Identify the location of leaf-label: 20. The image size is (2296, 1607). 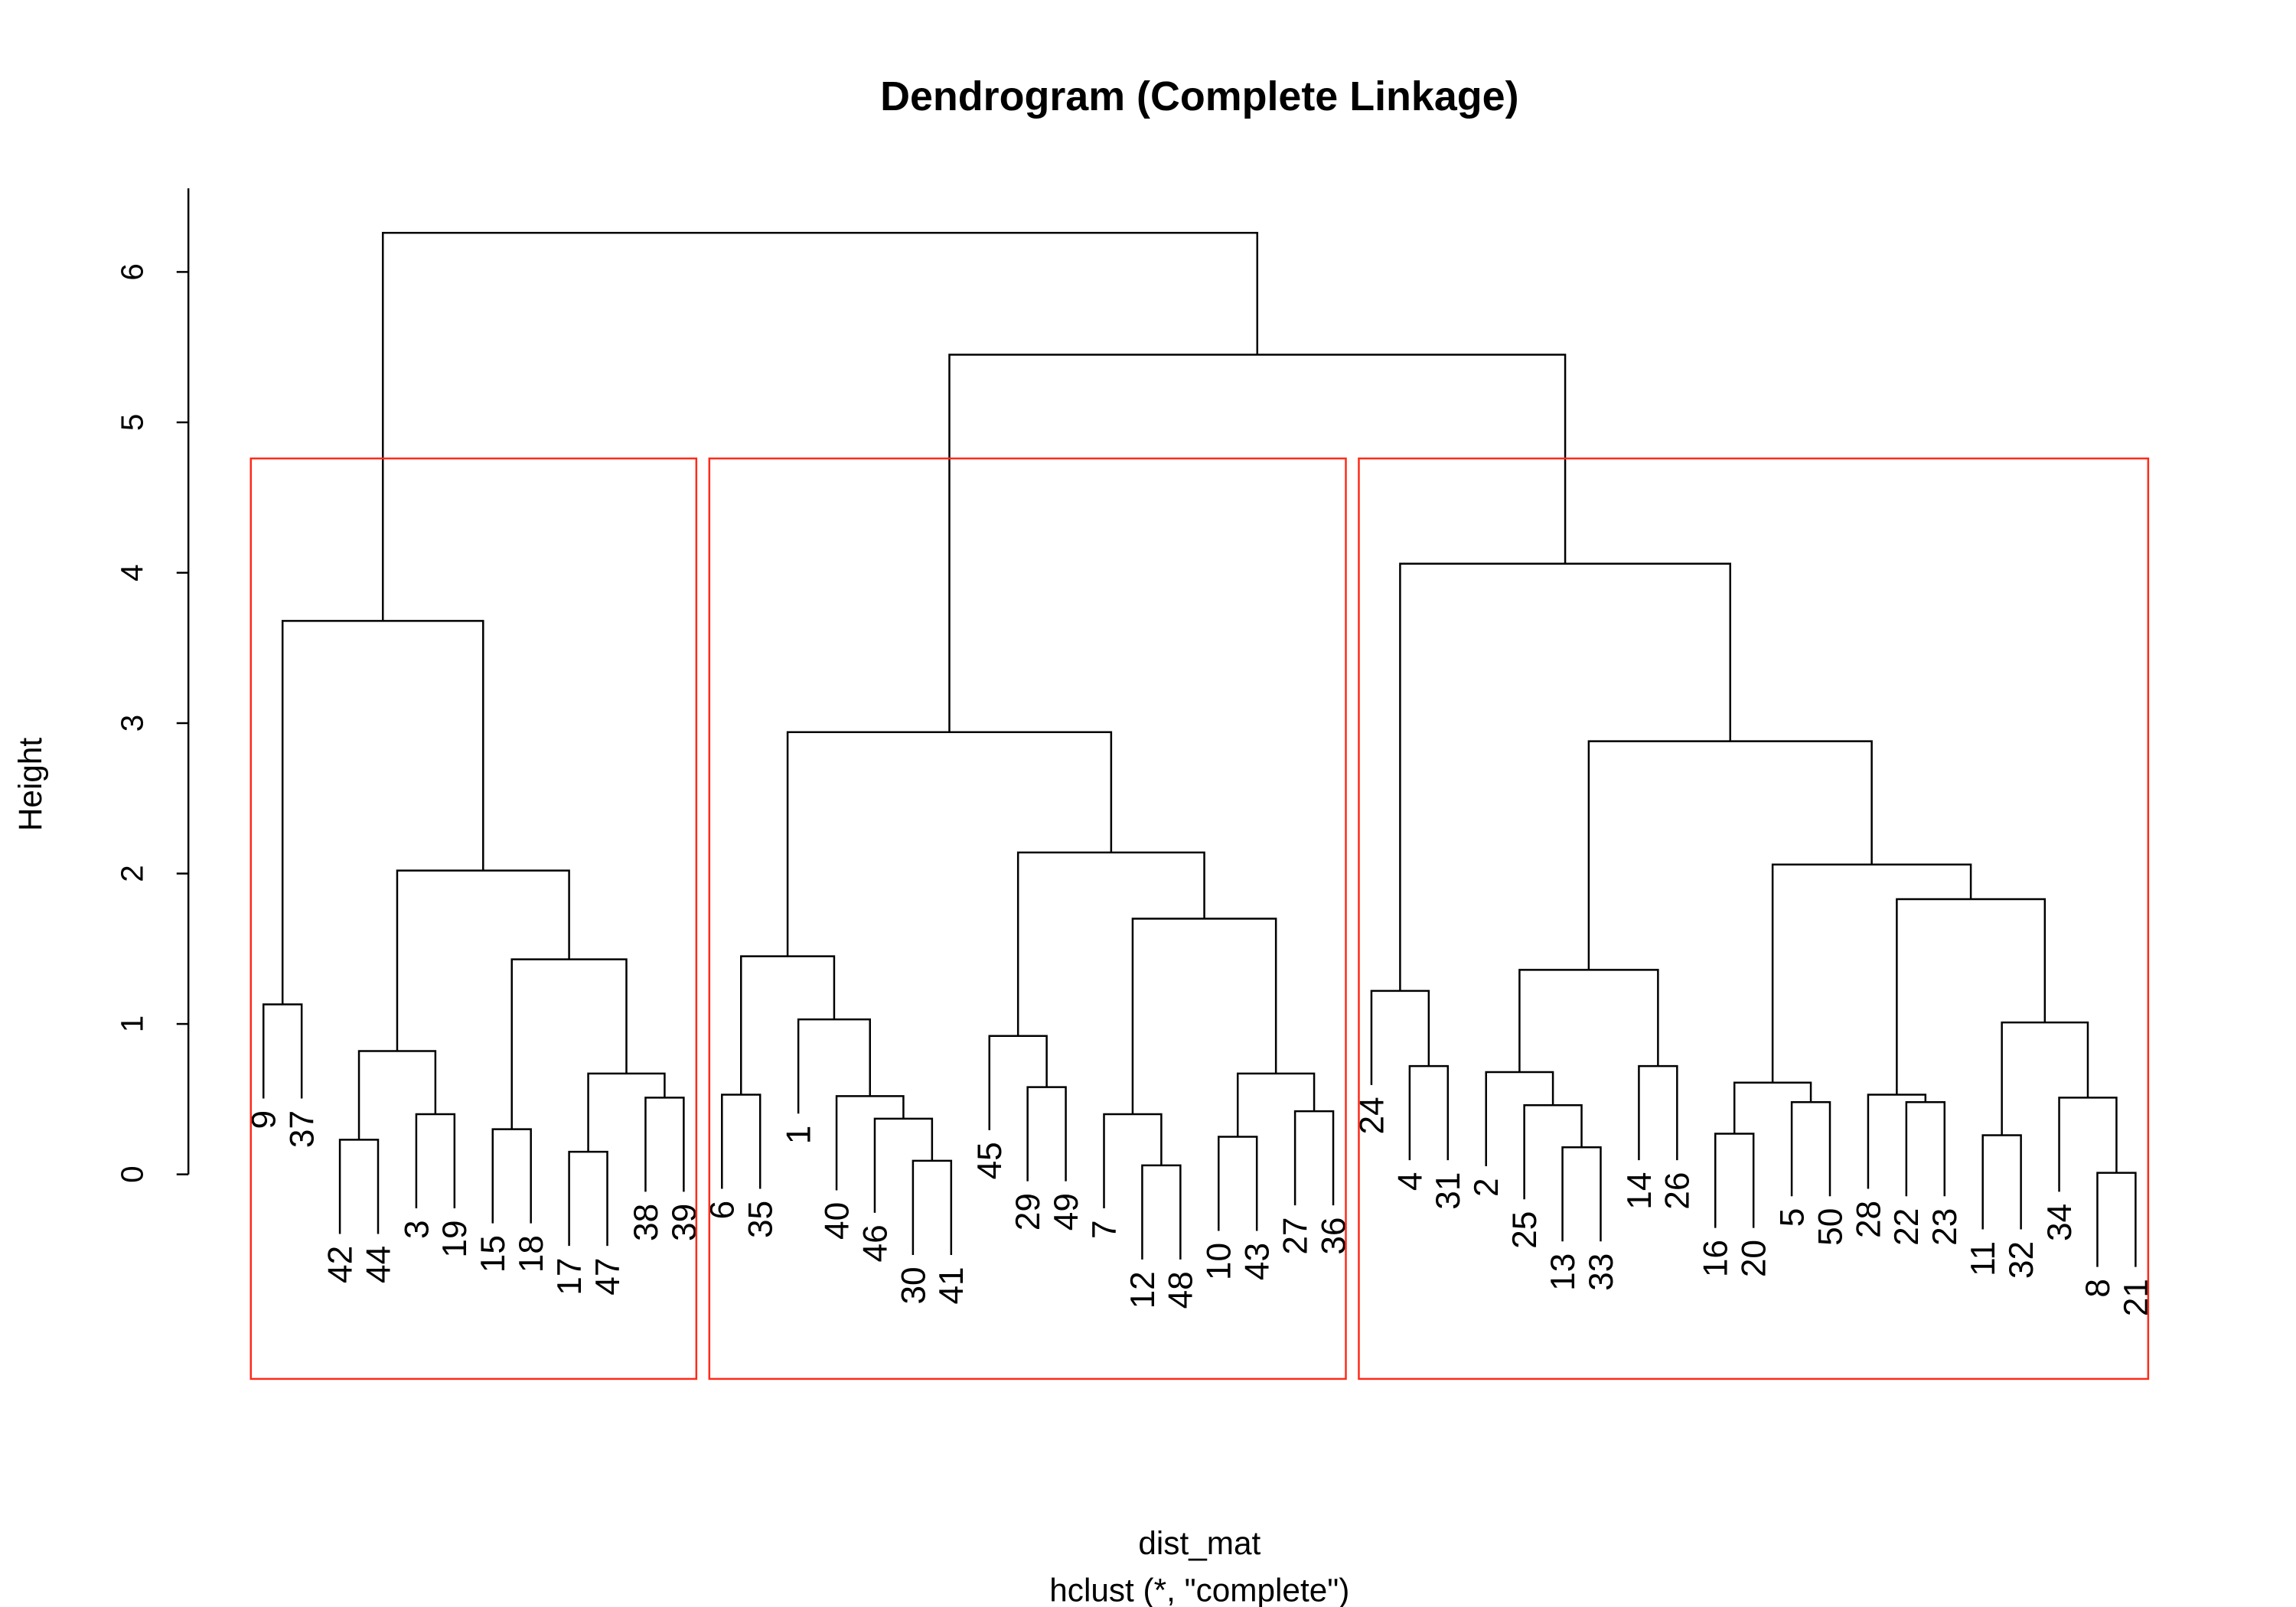
(1754, 1258).